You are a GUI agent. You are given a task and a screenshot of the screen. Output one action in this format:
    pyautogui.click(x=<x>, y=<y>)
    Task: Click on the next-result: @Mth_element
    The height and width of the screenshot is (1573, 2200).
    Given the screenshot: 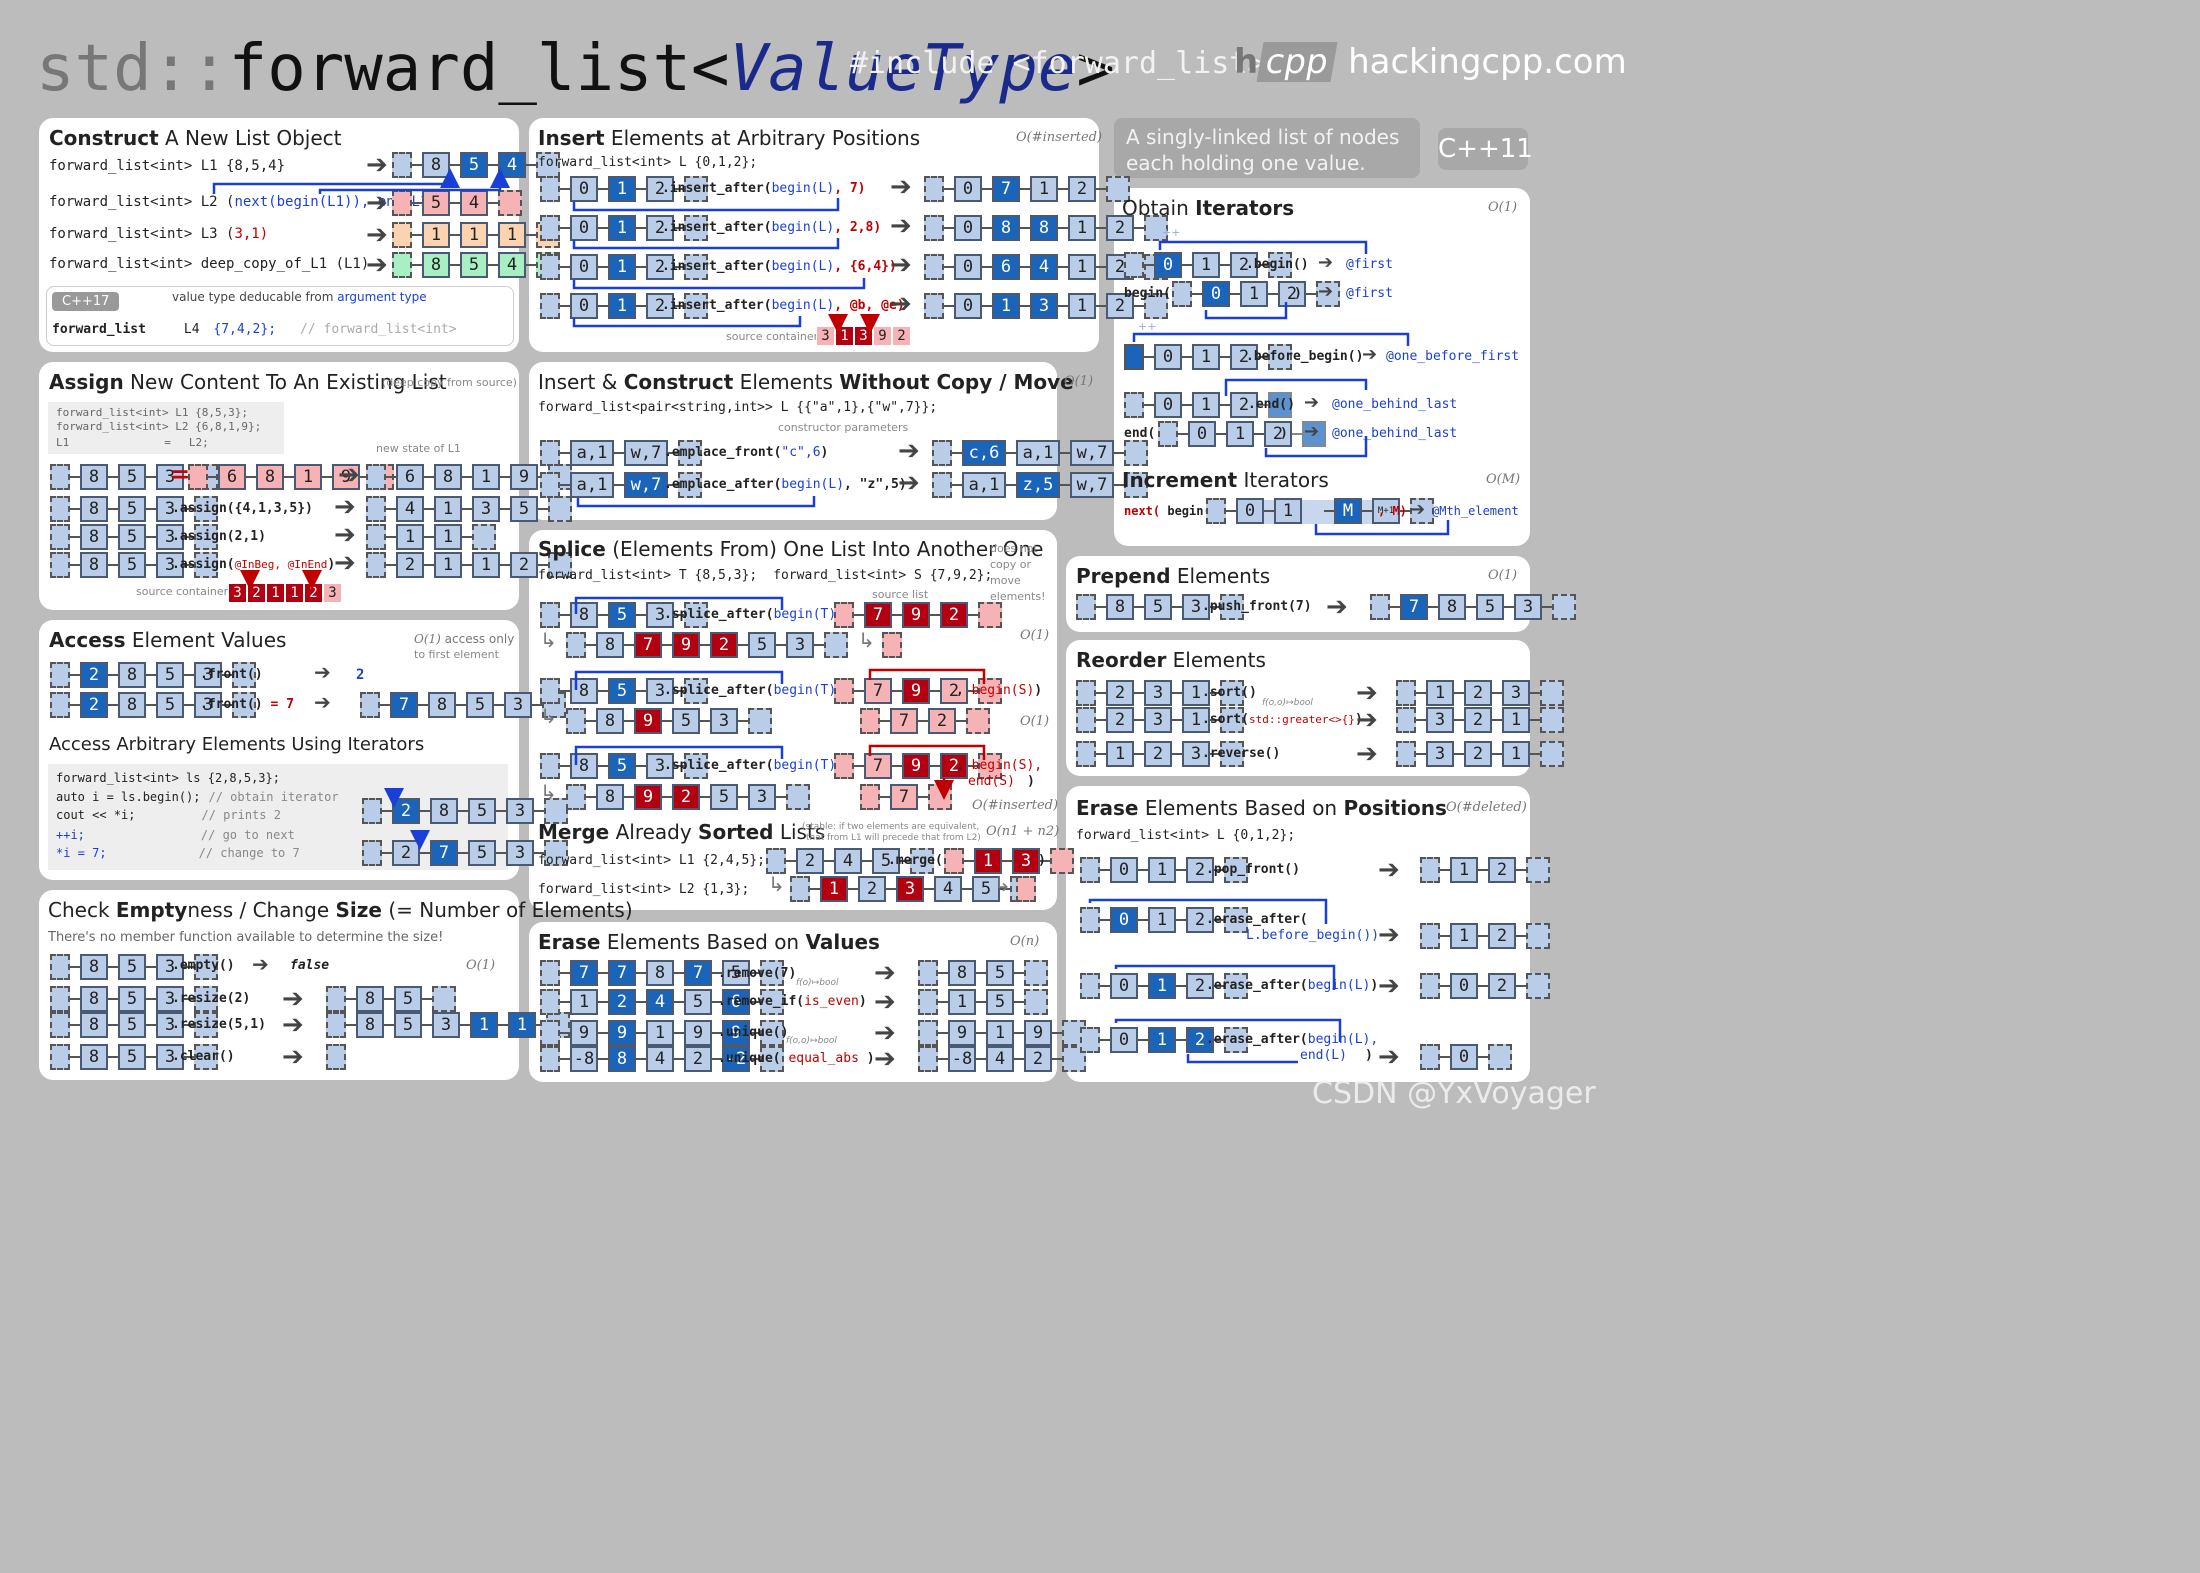 What is the action you would take?
    pyautogui.click(x=1475, y=511)
    